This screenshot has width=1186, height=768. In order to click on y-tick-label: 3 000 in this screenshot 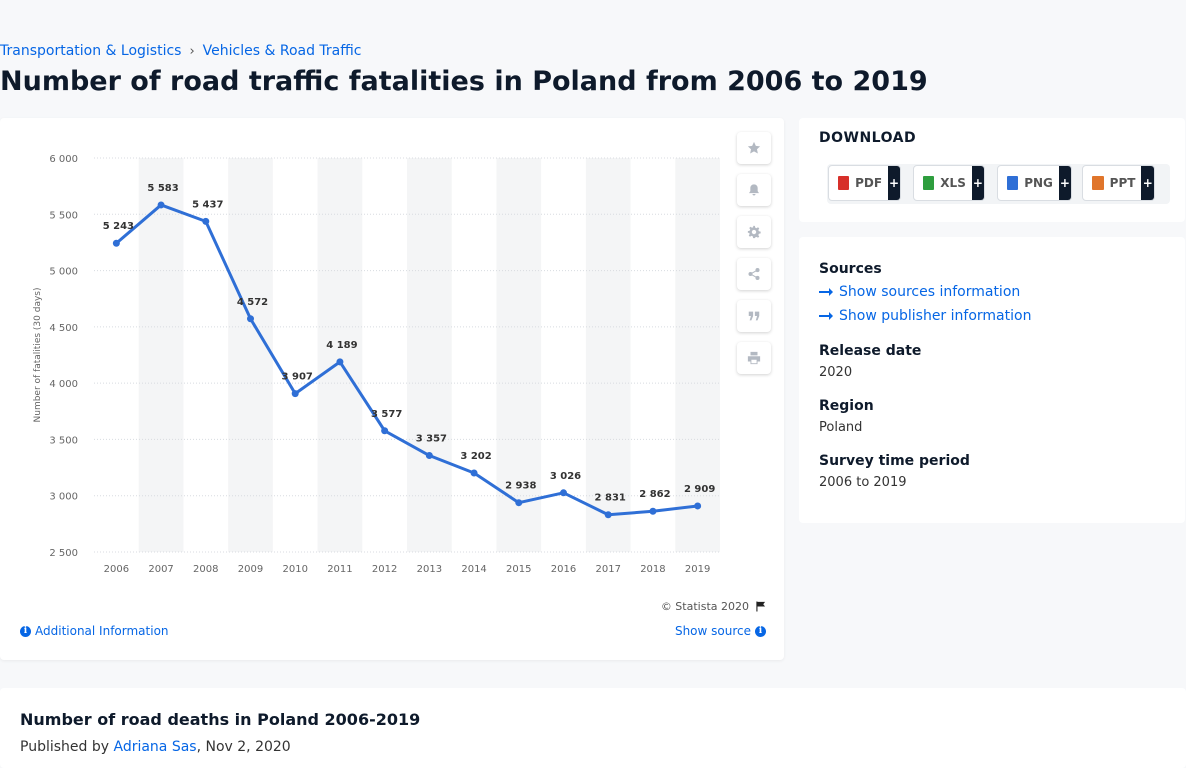, I will do `click(63, 497)`.